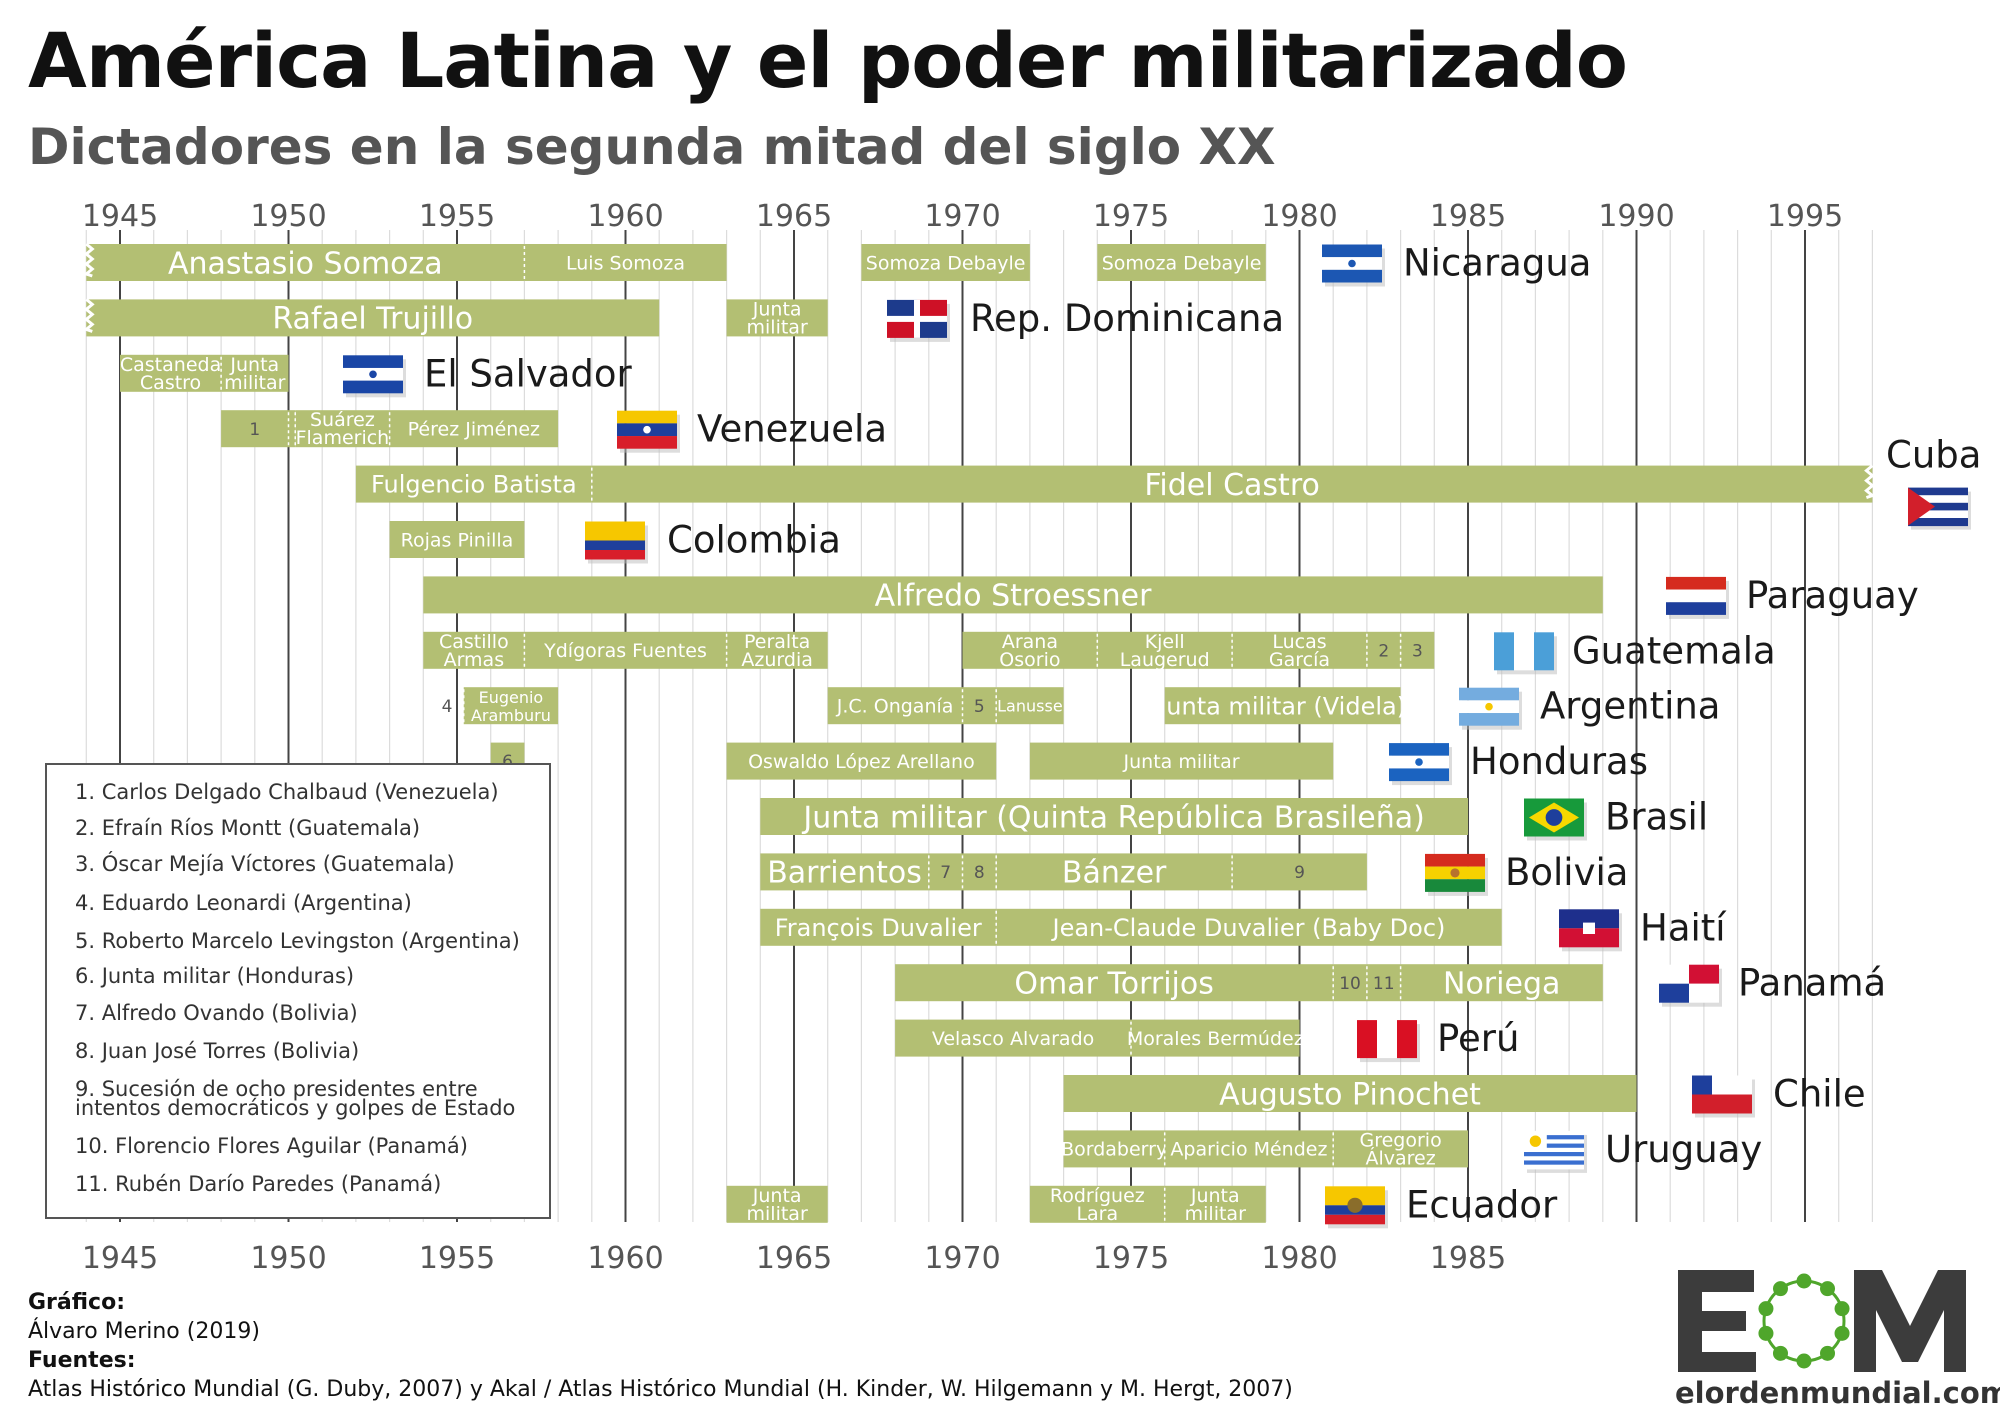  Describe the element at coordinates (474, 430) in the screenshot. I see `bar-label: Pérez Jiménez` at that location.